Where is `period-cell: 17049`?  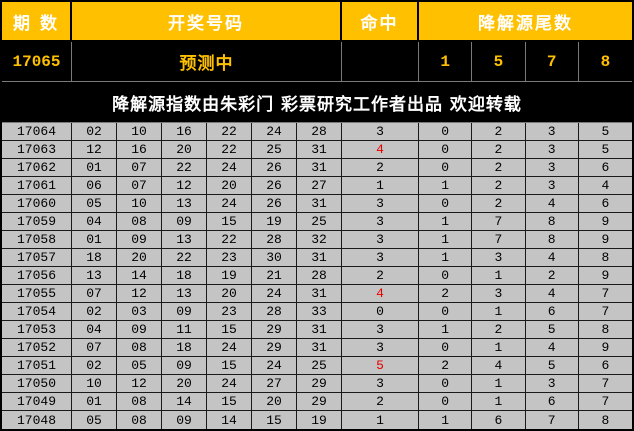 period-cell: 17049 is located at coordinates (37, 401).